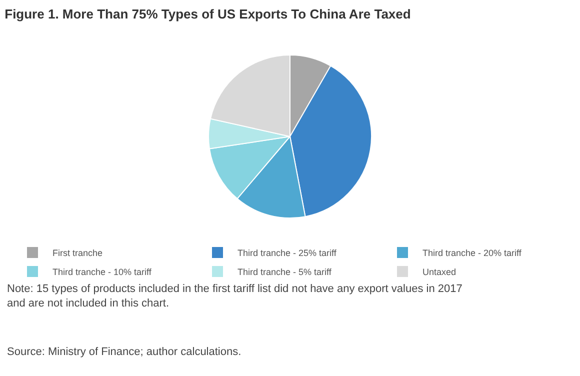 Image resolution: width=580 pixels, height=376 pixels. What do you see at coordinates (102, 272) in the screenshot?
I see `legend-label: Third tranche - 10% tariff` at bounding box center [102, 272].